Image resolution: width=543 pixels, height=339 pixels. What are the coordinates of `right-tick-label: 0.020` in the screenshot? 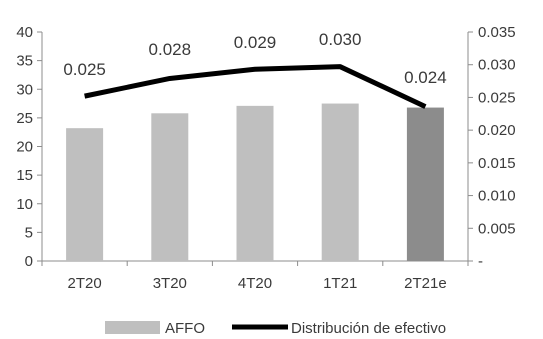 It's located at (497, 130).